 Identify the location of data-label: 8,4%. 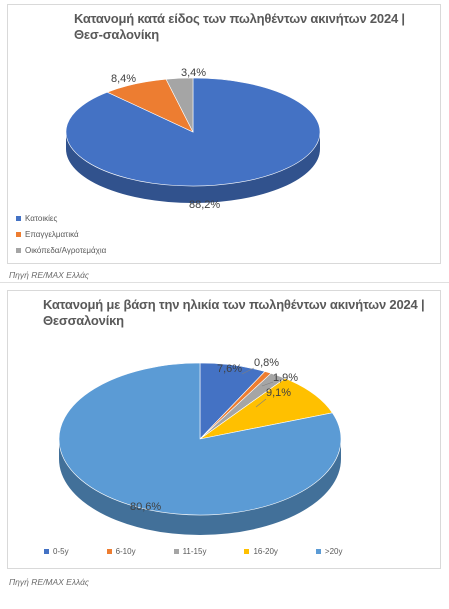
(123, 79).